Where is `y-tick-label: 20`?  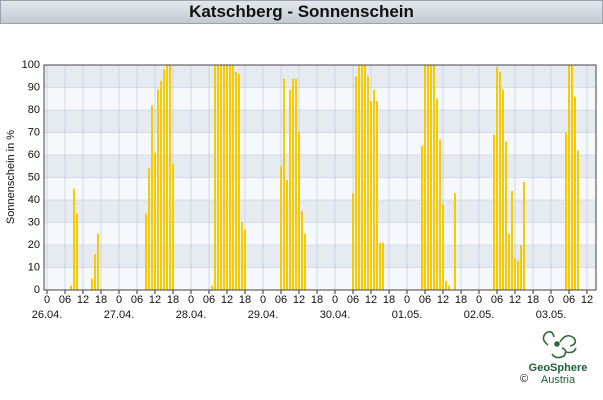
y-tick-label: 20 is located at coordinates (34, 245).